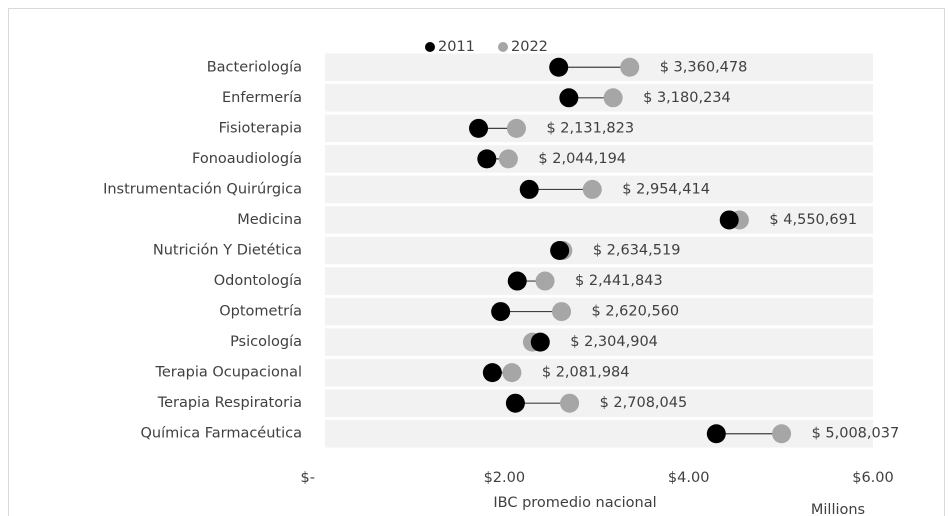 This screenshot has height=516, width=949. What do you see at coordinates (586, 373) in the screenshot?
I see `value-label: $ 2,081,984` at bounding box center [586, 373].